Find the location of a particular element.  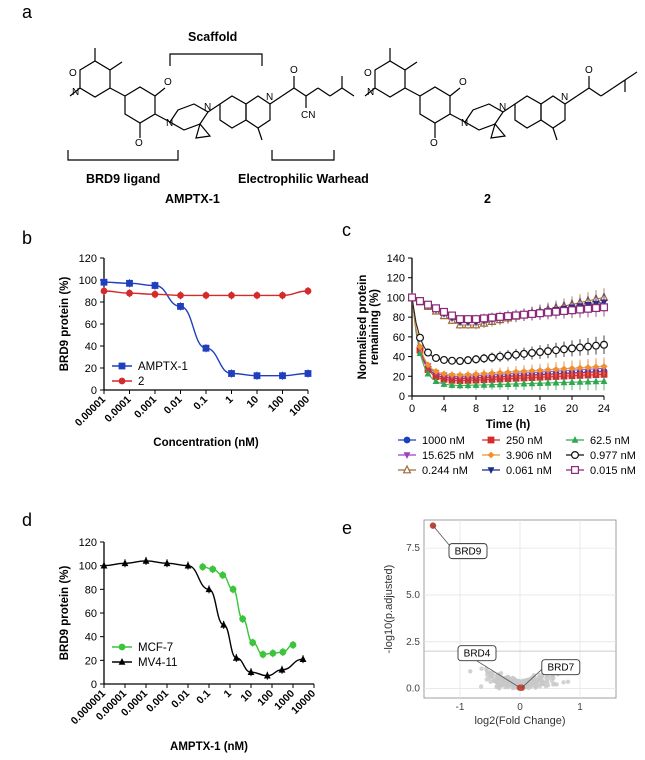

series-curve is located at coordinates (248, 611).